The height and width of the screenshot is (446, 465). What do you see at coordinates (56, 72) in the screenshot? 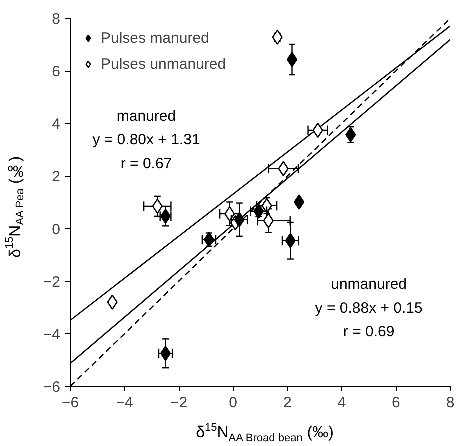
I see `y-tick-label: 6` at bounding box center [56, 72].